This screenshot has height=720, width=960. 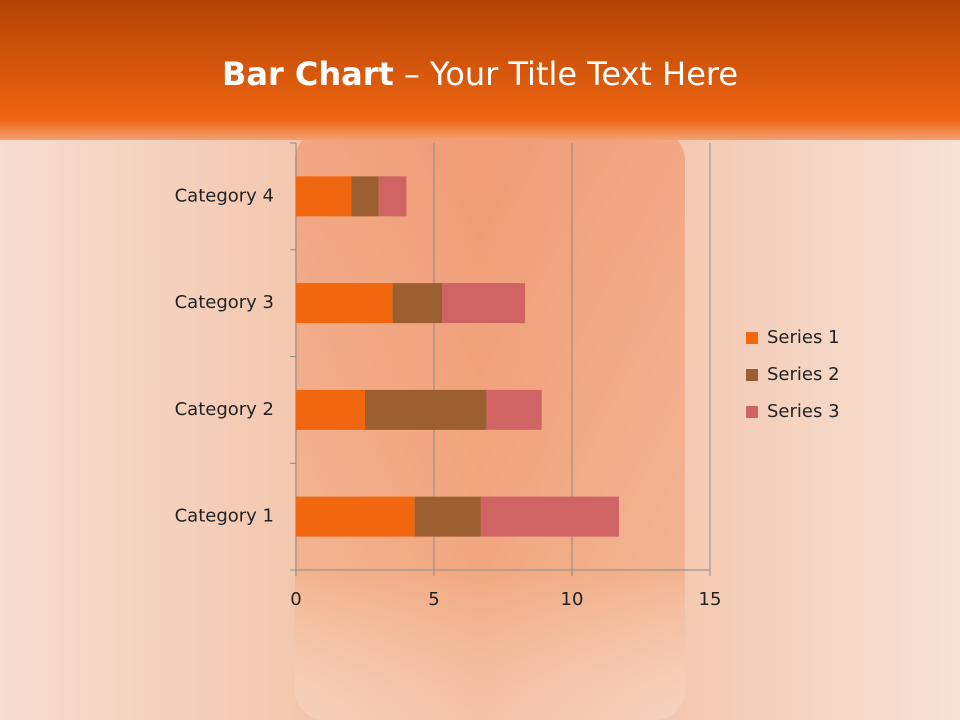 What do you see at coordinates (224, 516) in the screenshot?
I see `y-tick-label: Category 1` at bounding box center [224, 516].